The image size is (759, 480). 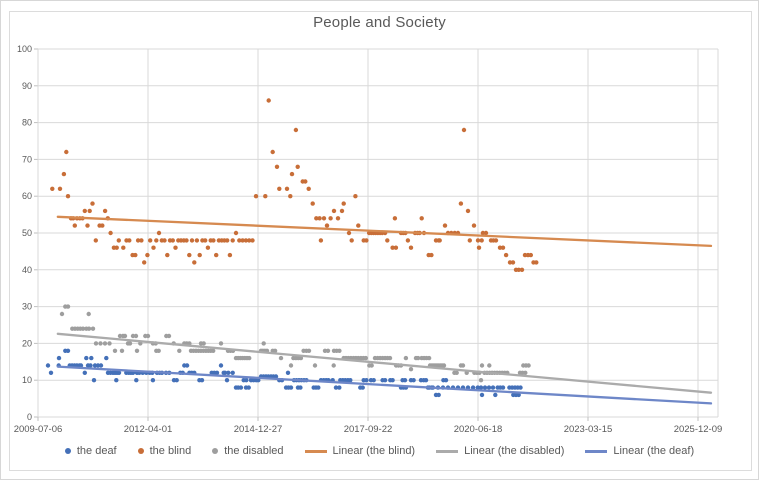 I want to click on legend-item-Linear-the-deaf-: Linear (the deaf), so click(x=639, y=451).